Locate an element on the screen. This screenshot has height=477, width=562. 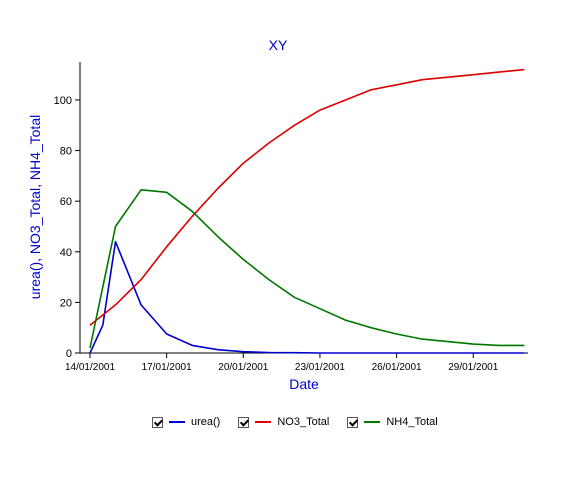
legend-swatch-urea is located at coordinates (177, 422).